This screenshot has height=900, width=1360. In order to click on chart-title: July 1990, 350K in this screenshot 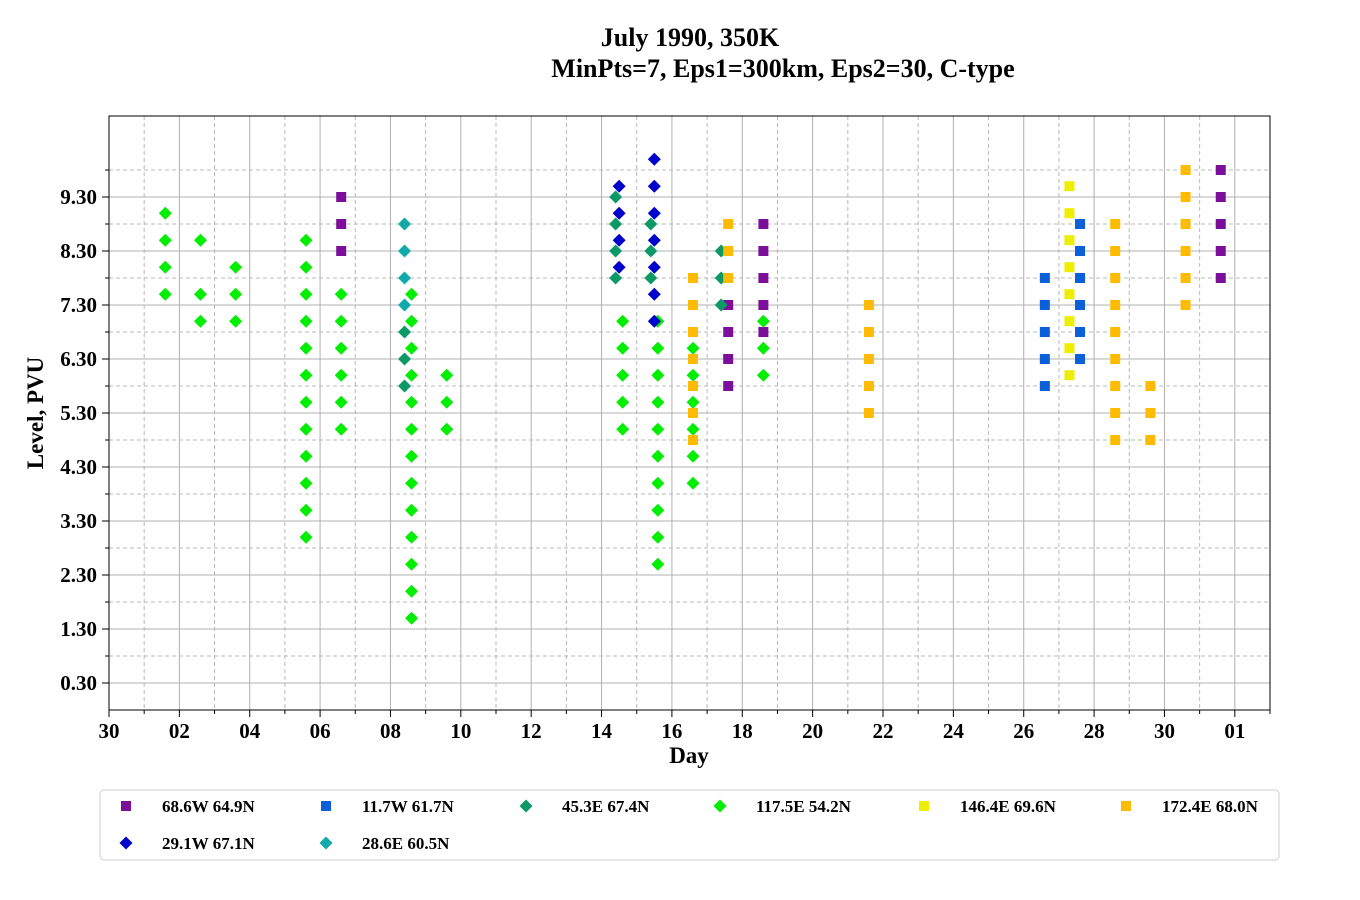, I will do `click(690, 37)`.